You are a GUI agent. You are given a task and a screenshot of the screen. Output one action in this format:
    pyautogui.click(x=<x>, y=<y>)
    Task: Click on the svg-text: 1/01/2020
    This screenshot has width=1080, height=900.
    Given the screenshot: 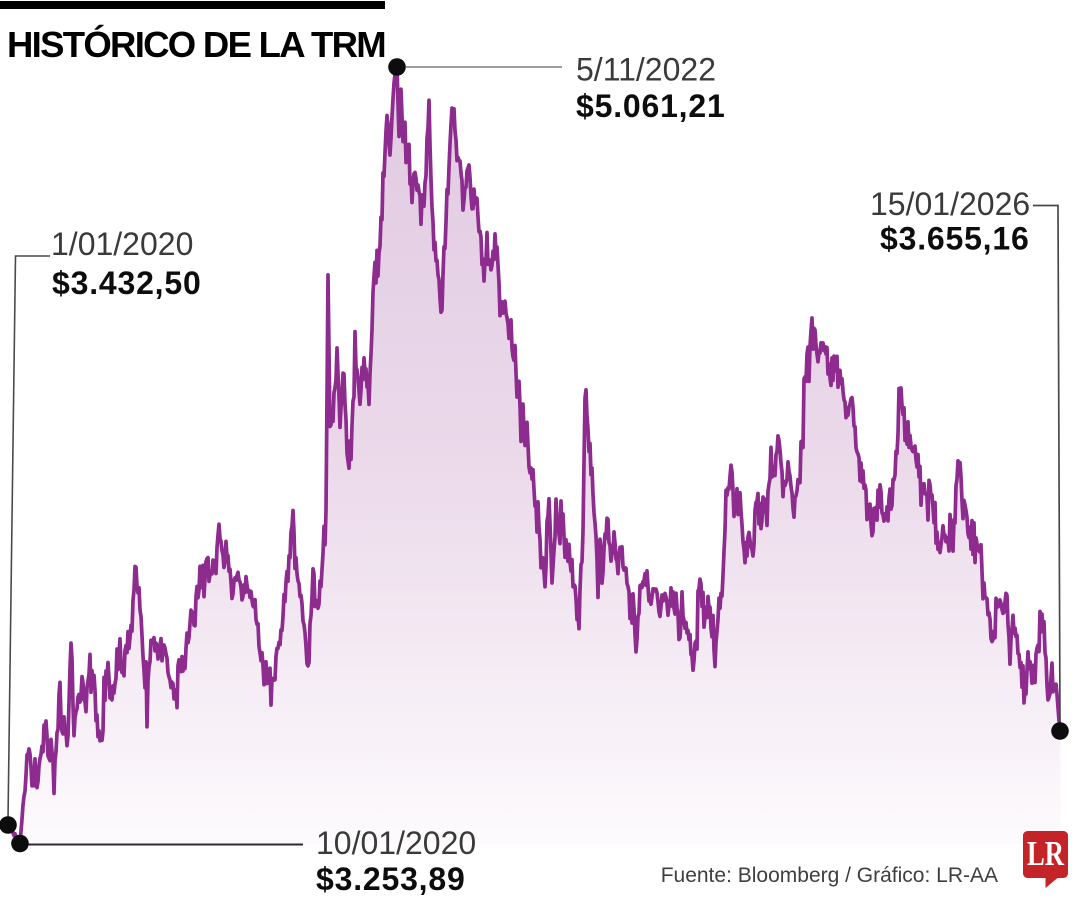 What is the action you would take?
    pyautogui.click(x=122, y=244)
    